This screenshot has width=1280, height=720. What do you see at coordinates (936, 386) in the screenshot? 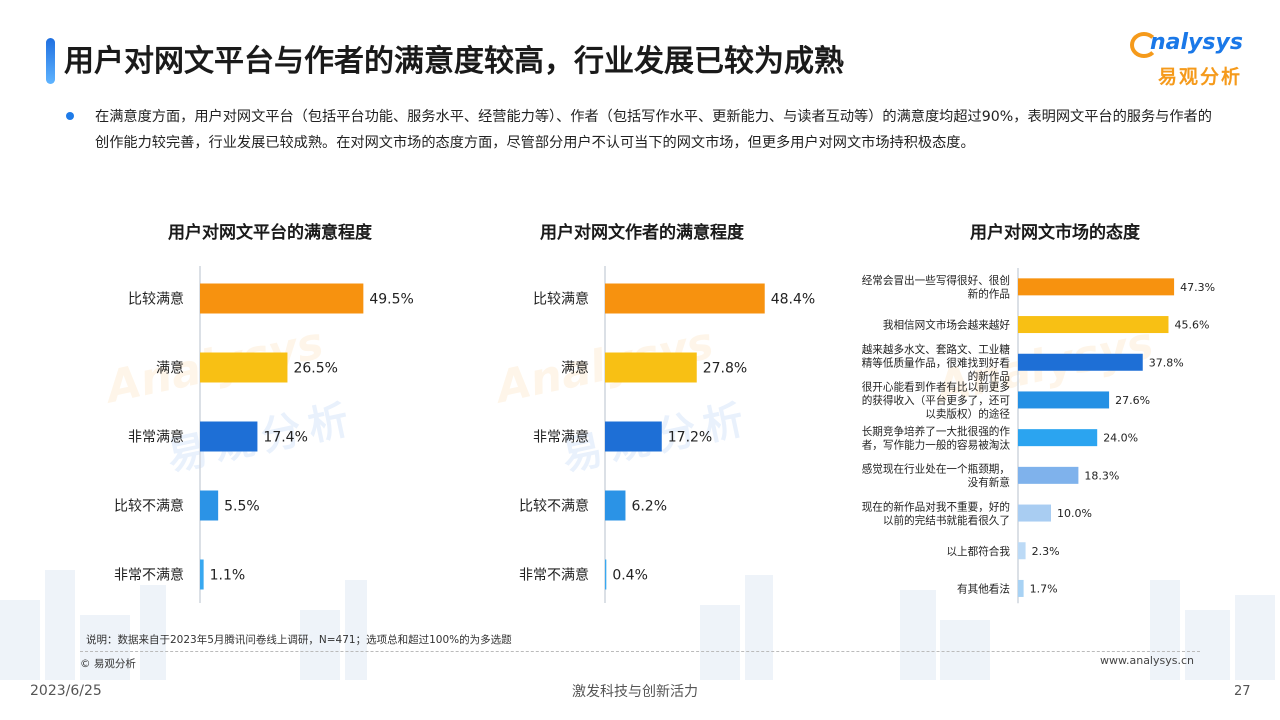
I see `category-label-line: 很开心能看到作者有比以前更多` at bounding box center [936, 386].